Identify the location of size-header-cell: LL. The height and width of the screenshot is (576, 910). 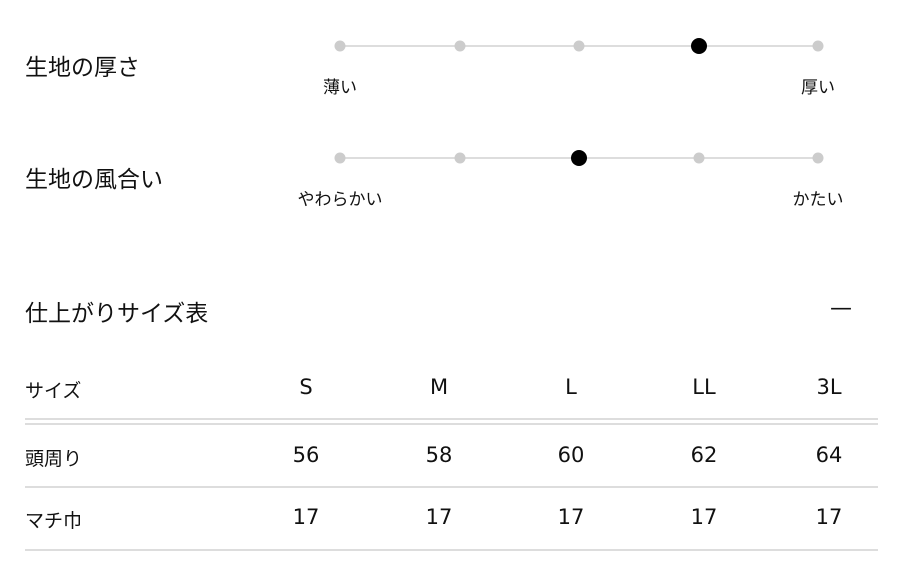
(704, 387).